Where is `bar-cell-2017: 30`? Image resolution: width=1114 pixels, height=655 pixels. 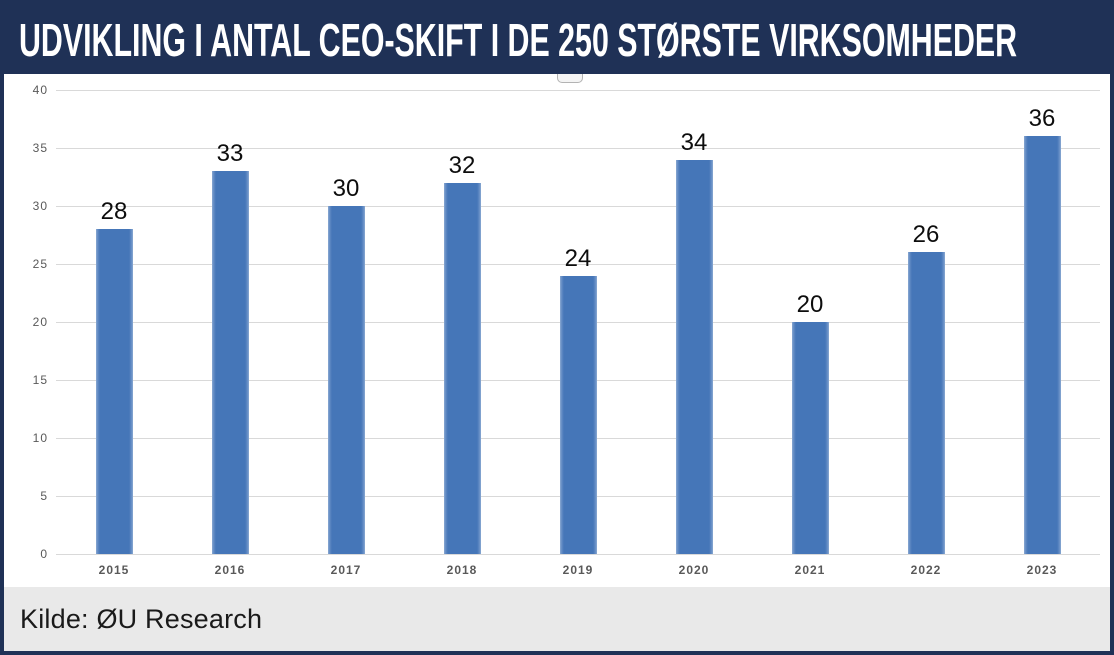 bar-cell-2017: 30 is located at coordinates (346, 322).